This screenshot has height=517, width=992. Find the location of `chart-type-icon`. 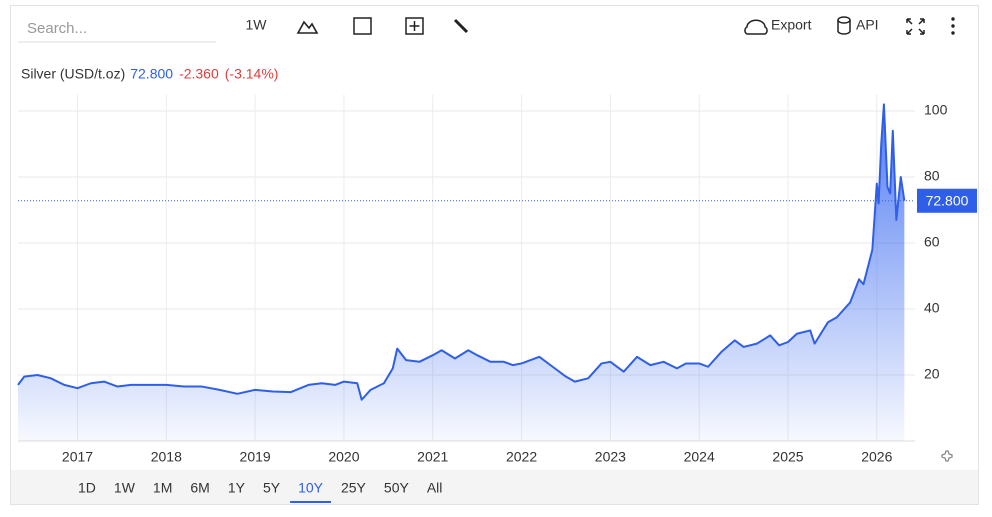

chart-type-icon is located at coordinates (307, 27).